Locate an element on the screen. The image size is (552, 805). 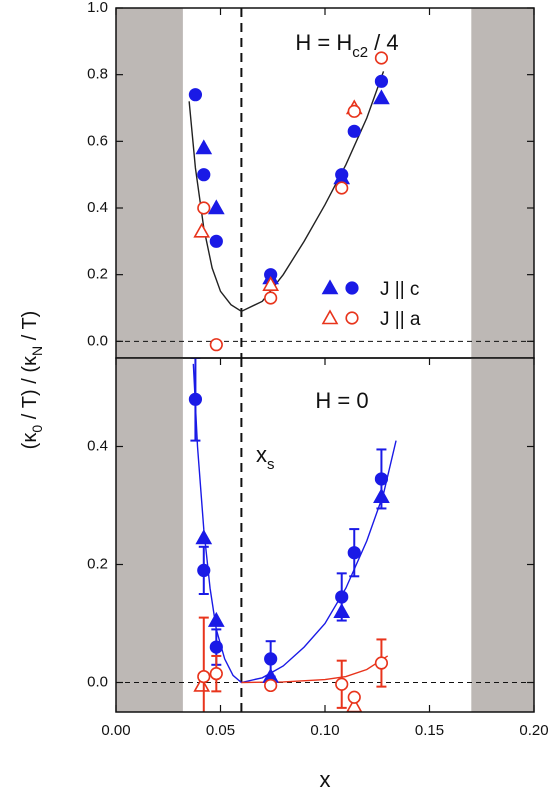
subscript: c2 is located at coordinates (360, 52).